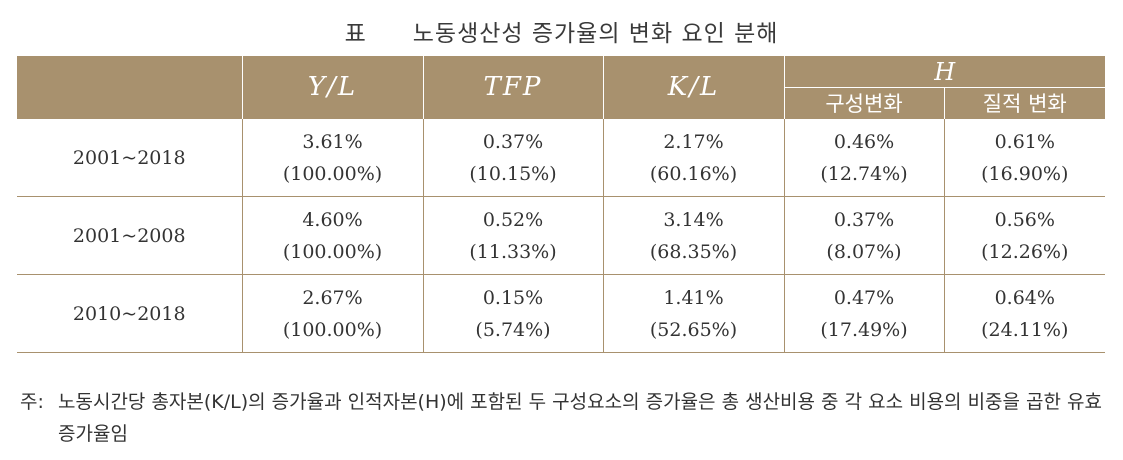  I want to click on cell-share: (10.15%), so click(513, 173).